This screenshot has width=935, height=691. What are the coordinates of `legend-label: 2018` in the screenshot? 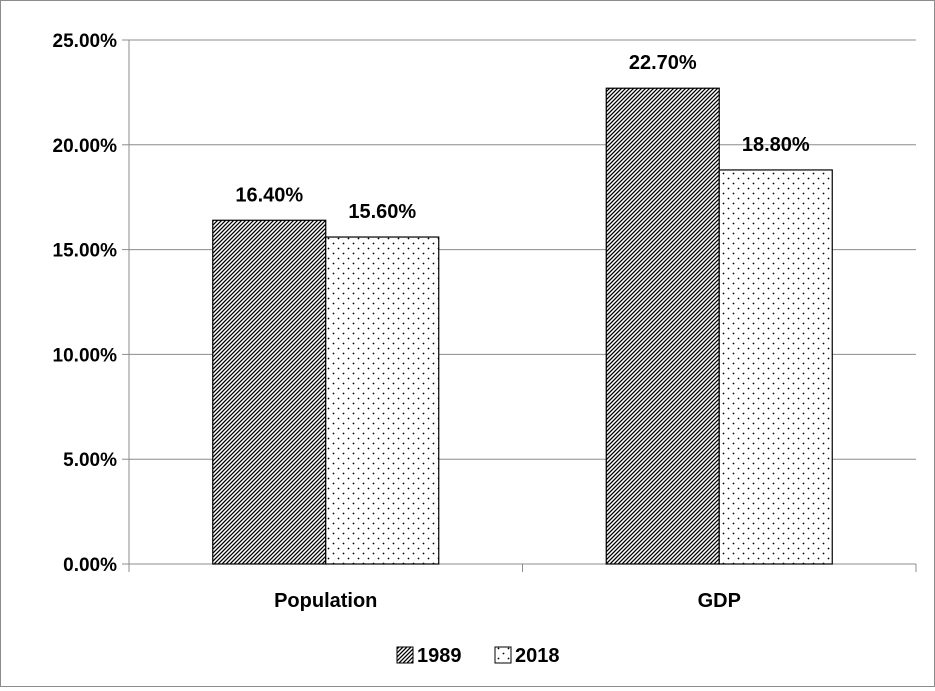 It's located at (537, 656).